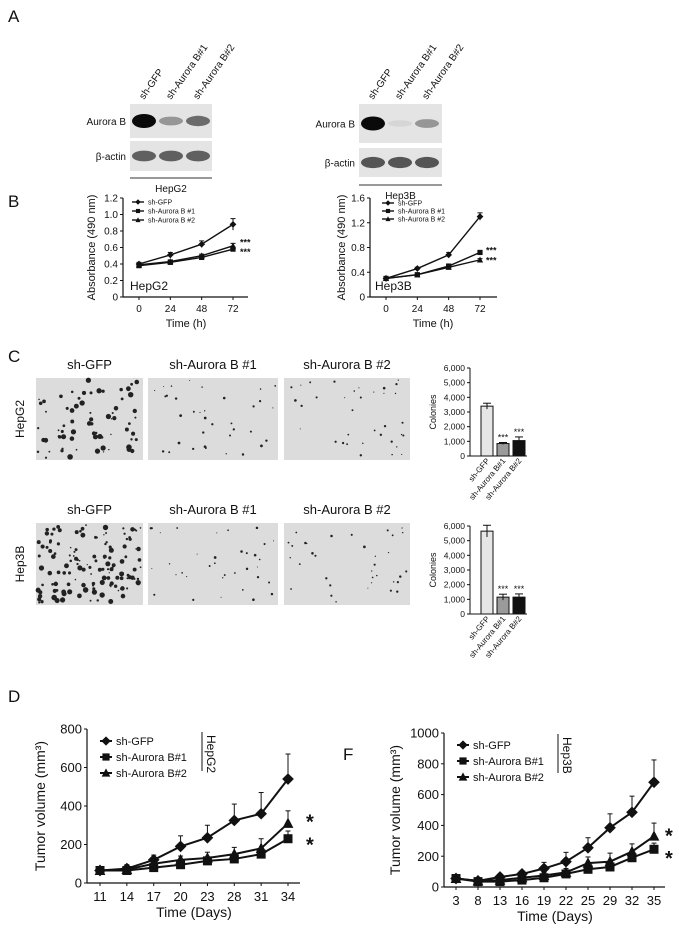 This screenshot has height=935, width=679. Describe the element at coordinates (171, 220) in the screenshot. I see `legend-label: sh-Aurora B #2` at that location.